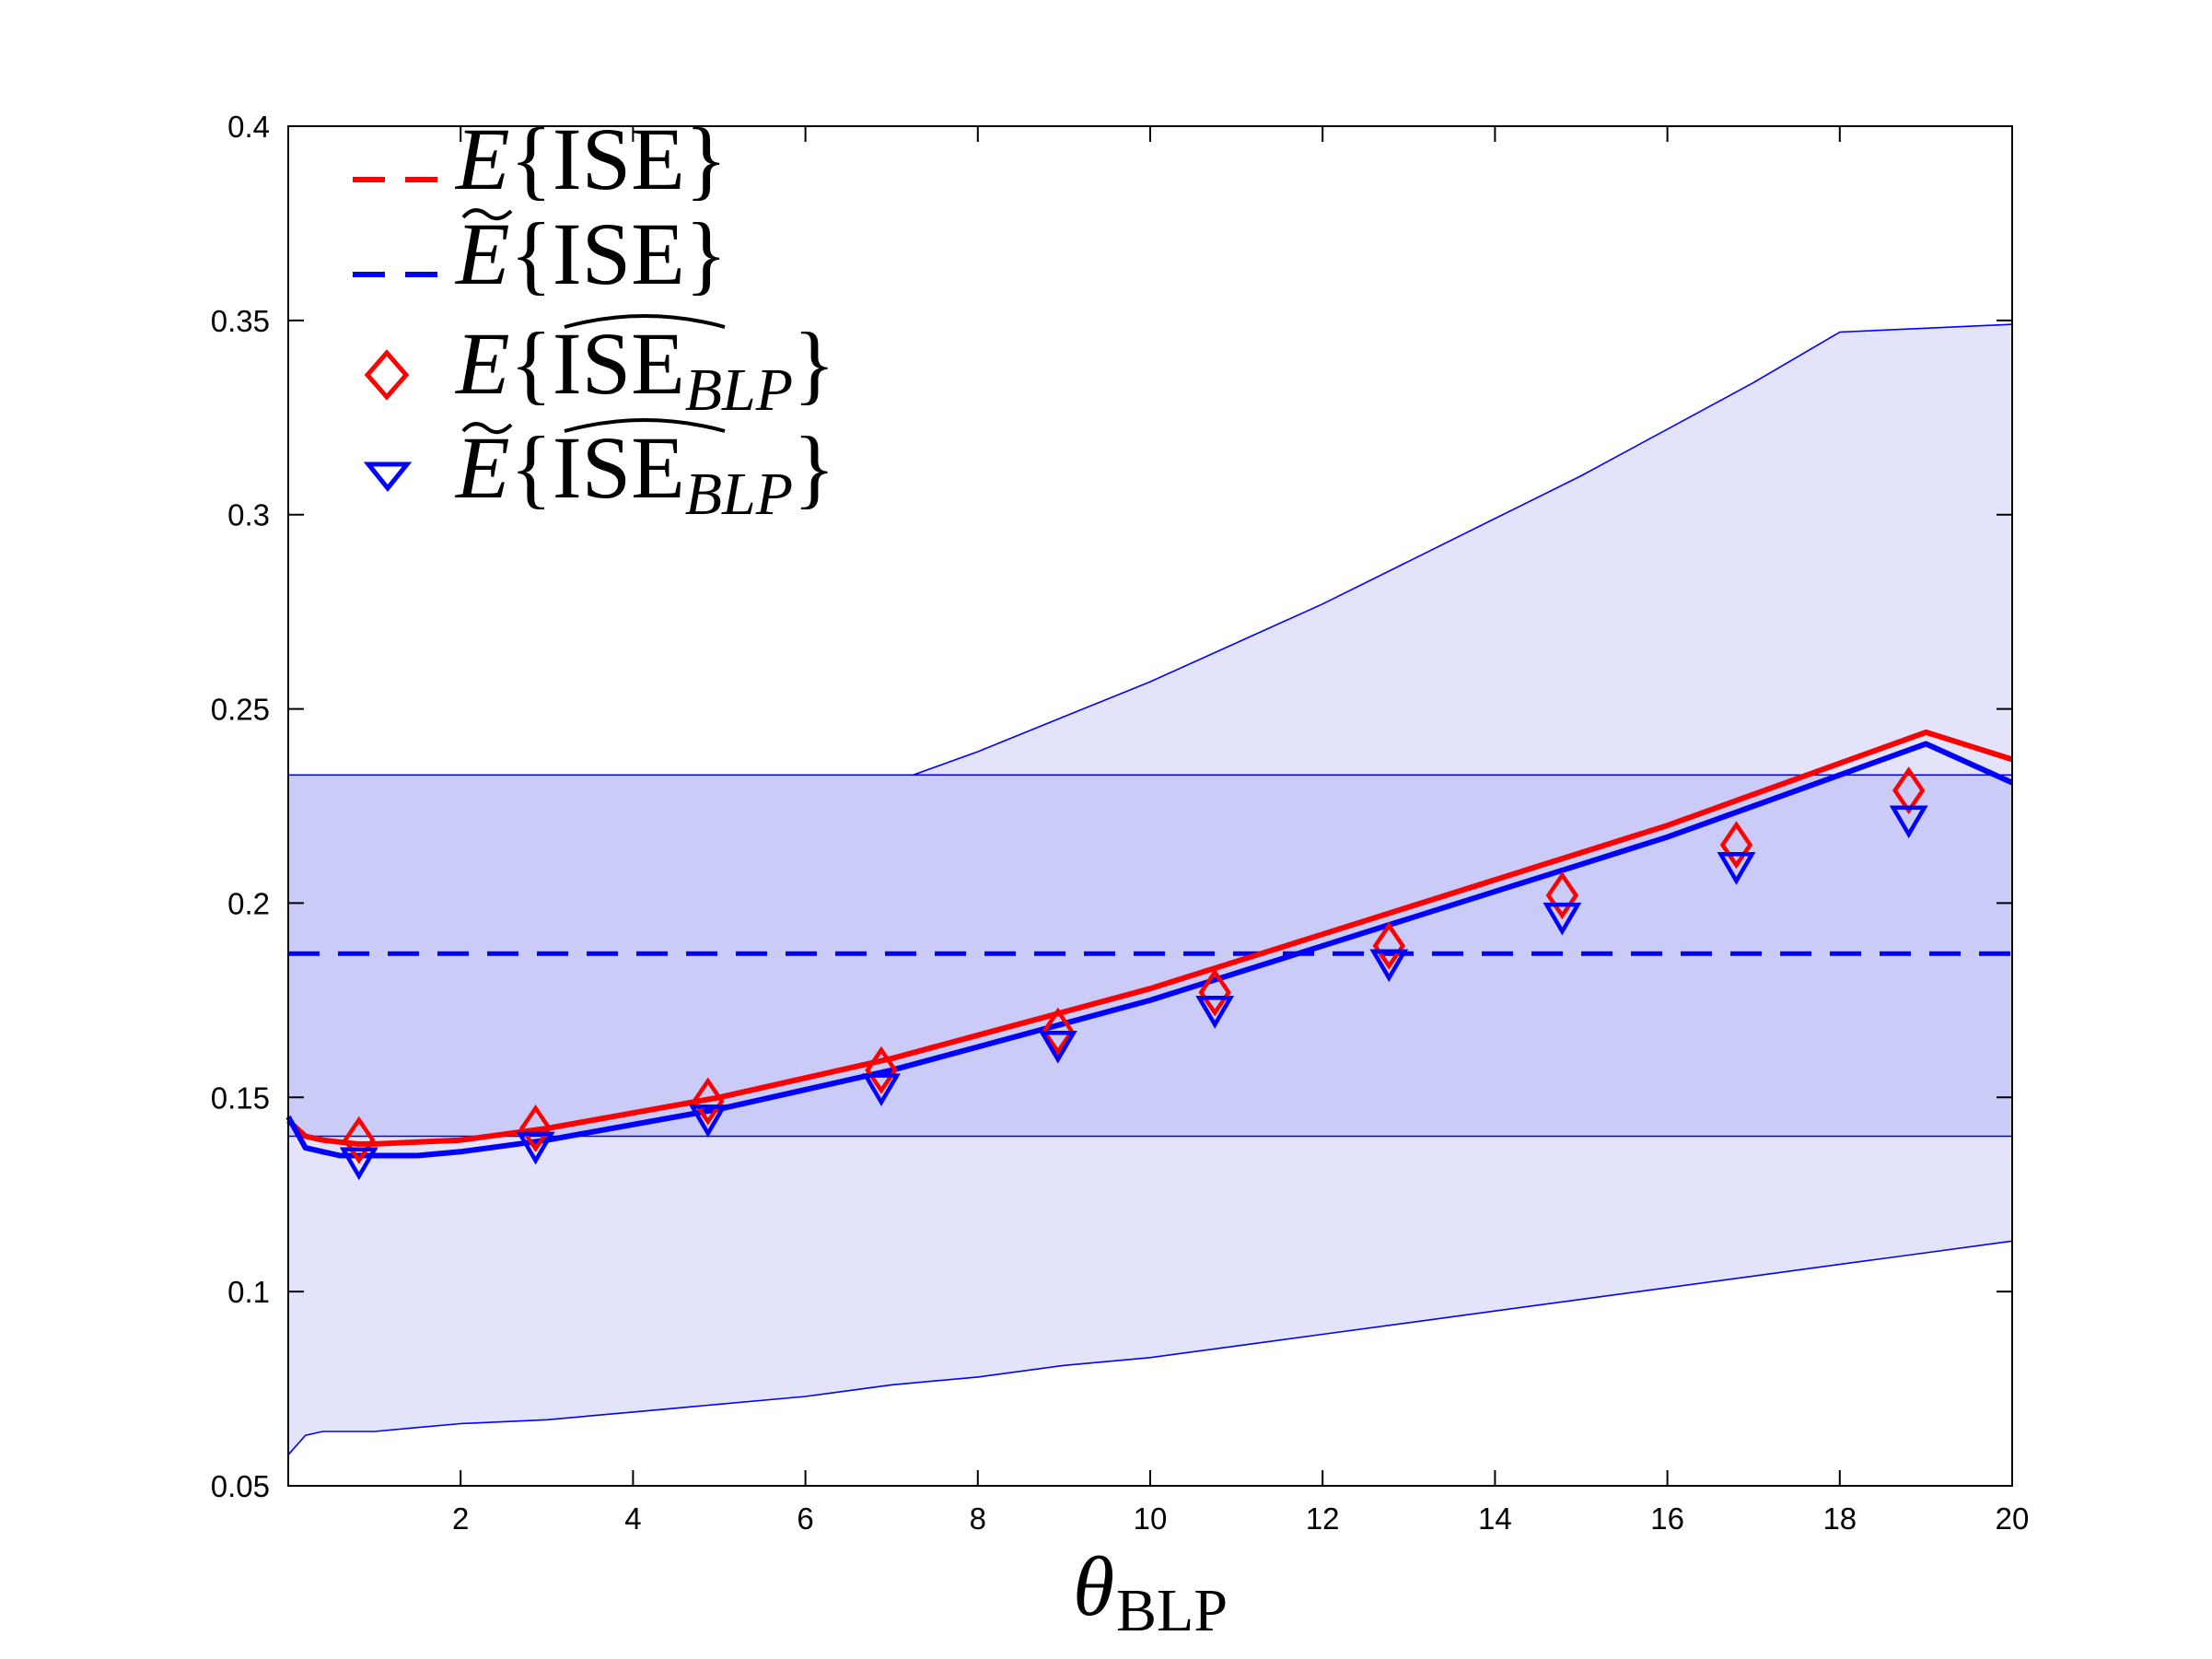 This screenshot has height=1659, width=2212. What do you see at coordinates (1172, 1610) in the screenshot?
I see `x-axis-label-subscript: BLP` at bounding box center [1172, 1610].